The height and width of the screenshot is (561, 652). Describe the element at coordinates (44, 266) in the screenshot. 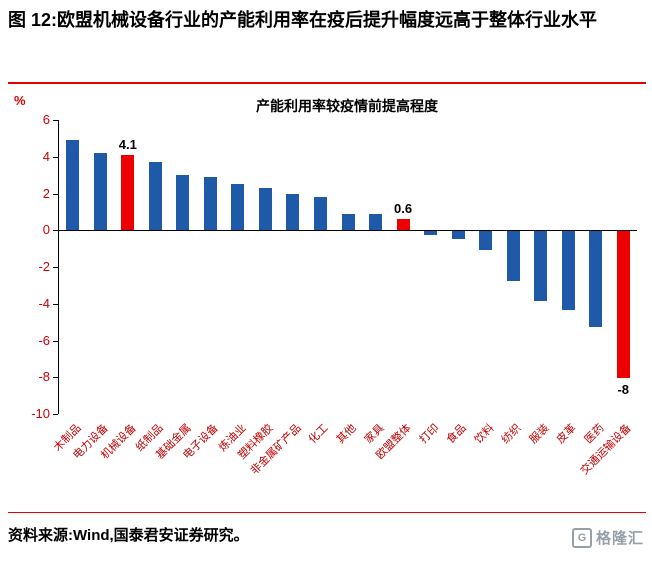

I see `y-axis-tick-label: -2` at that location.